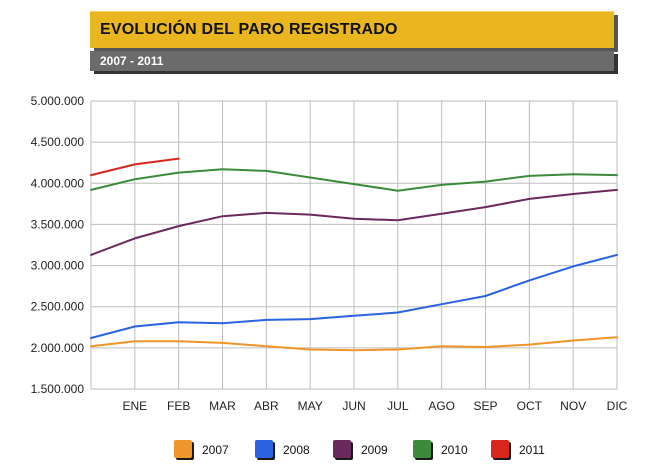  Describe the element at coordinates (485, 406) in the screenshot. I see `x-tick-label: SEP` at that location.